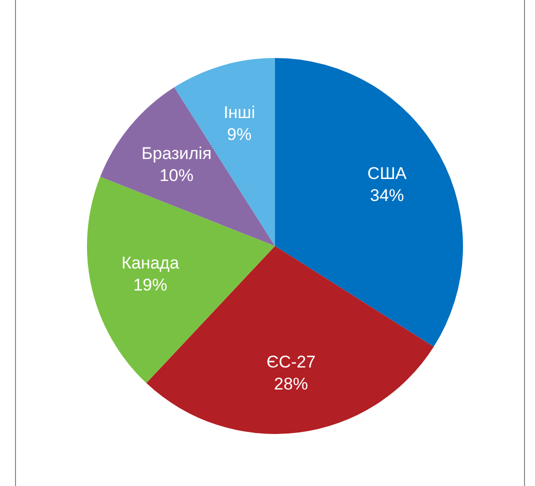 The image size is (535, 486). Describe the element at coordinates (291, 384) in the screenshot. I see `data-label: 28%` at that location.